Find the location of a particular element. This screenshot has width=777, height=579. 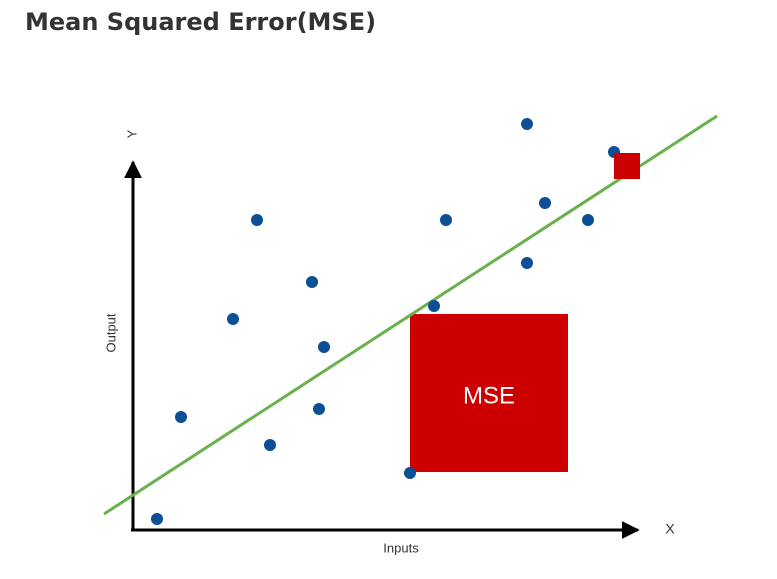

y-letter: Y is located at coordinates (131, 133).